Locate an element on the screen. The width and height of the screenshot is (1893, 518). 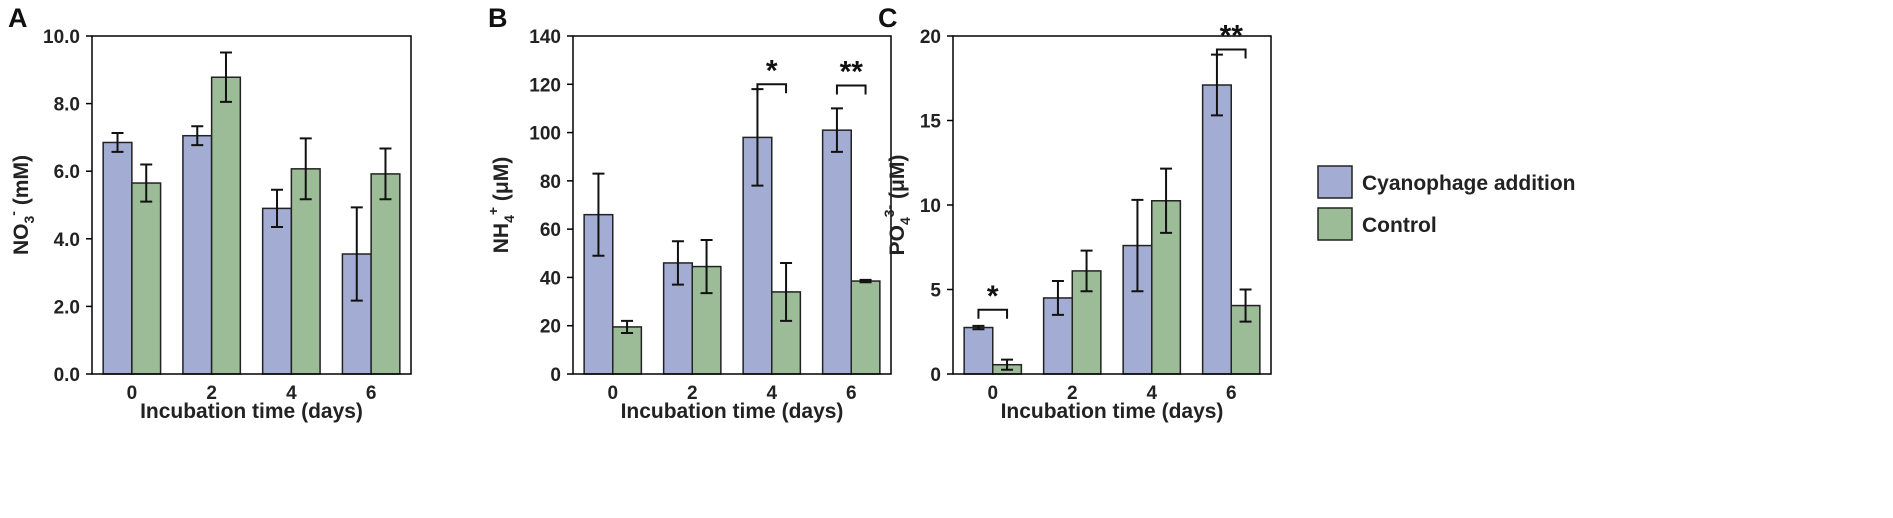
y-tick-label: 140 is located at coordinates (545, 37).